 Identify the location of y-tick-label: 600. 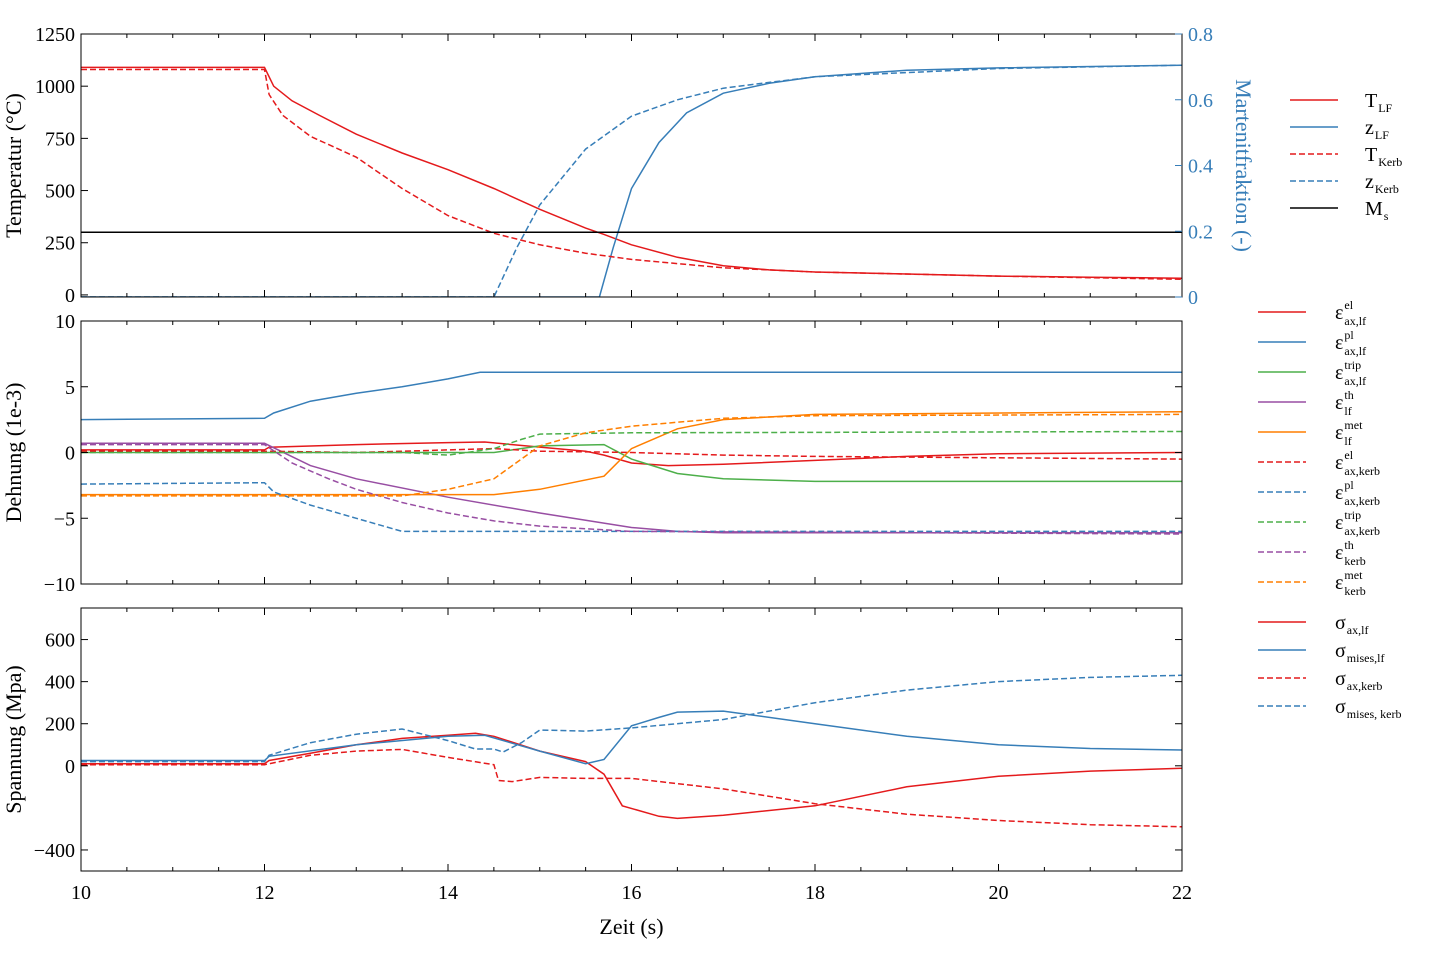
(60, 641).